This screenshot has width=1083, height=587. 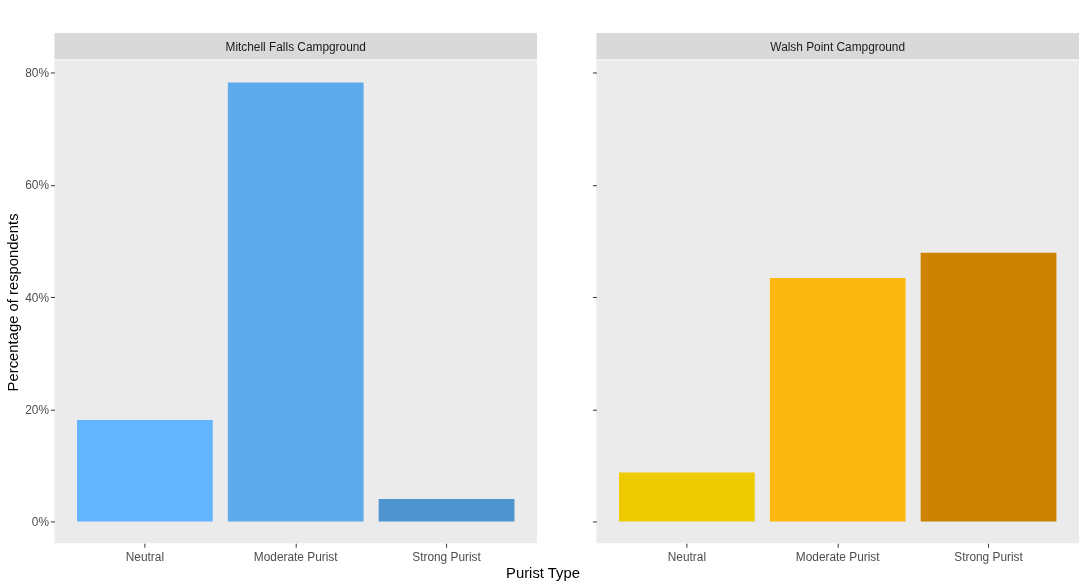 I want to click on chart-title: Walsh Point Campground, so click(x=838, y=46).